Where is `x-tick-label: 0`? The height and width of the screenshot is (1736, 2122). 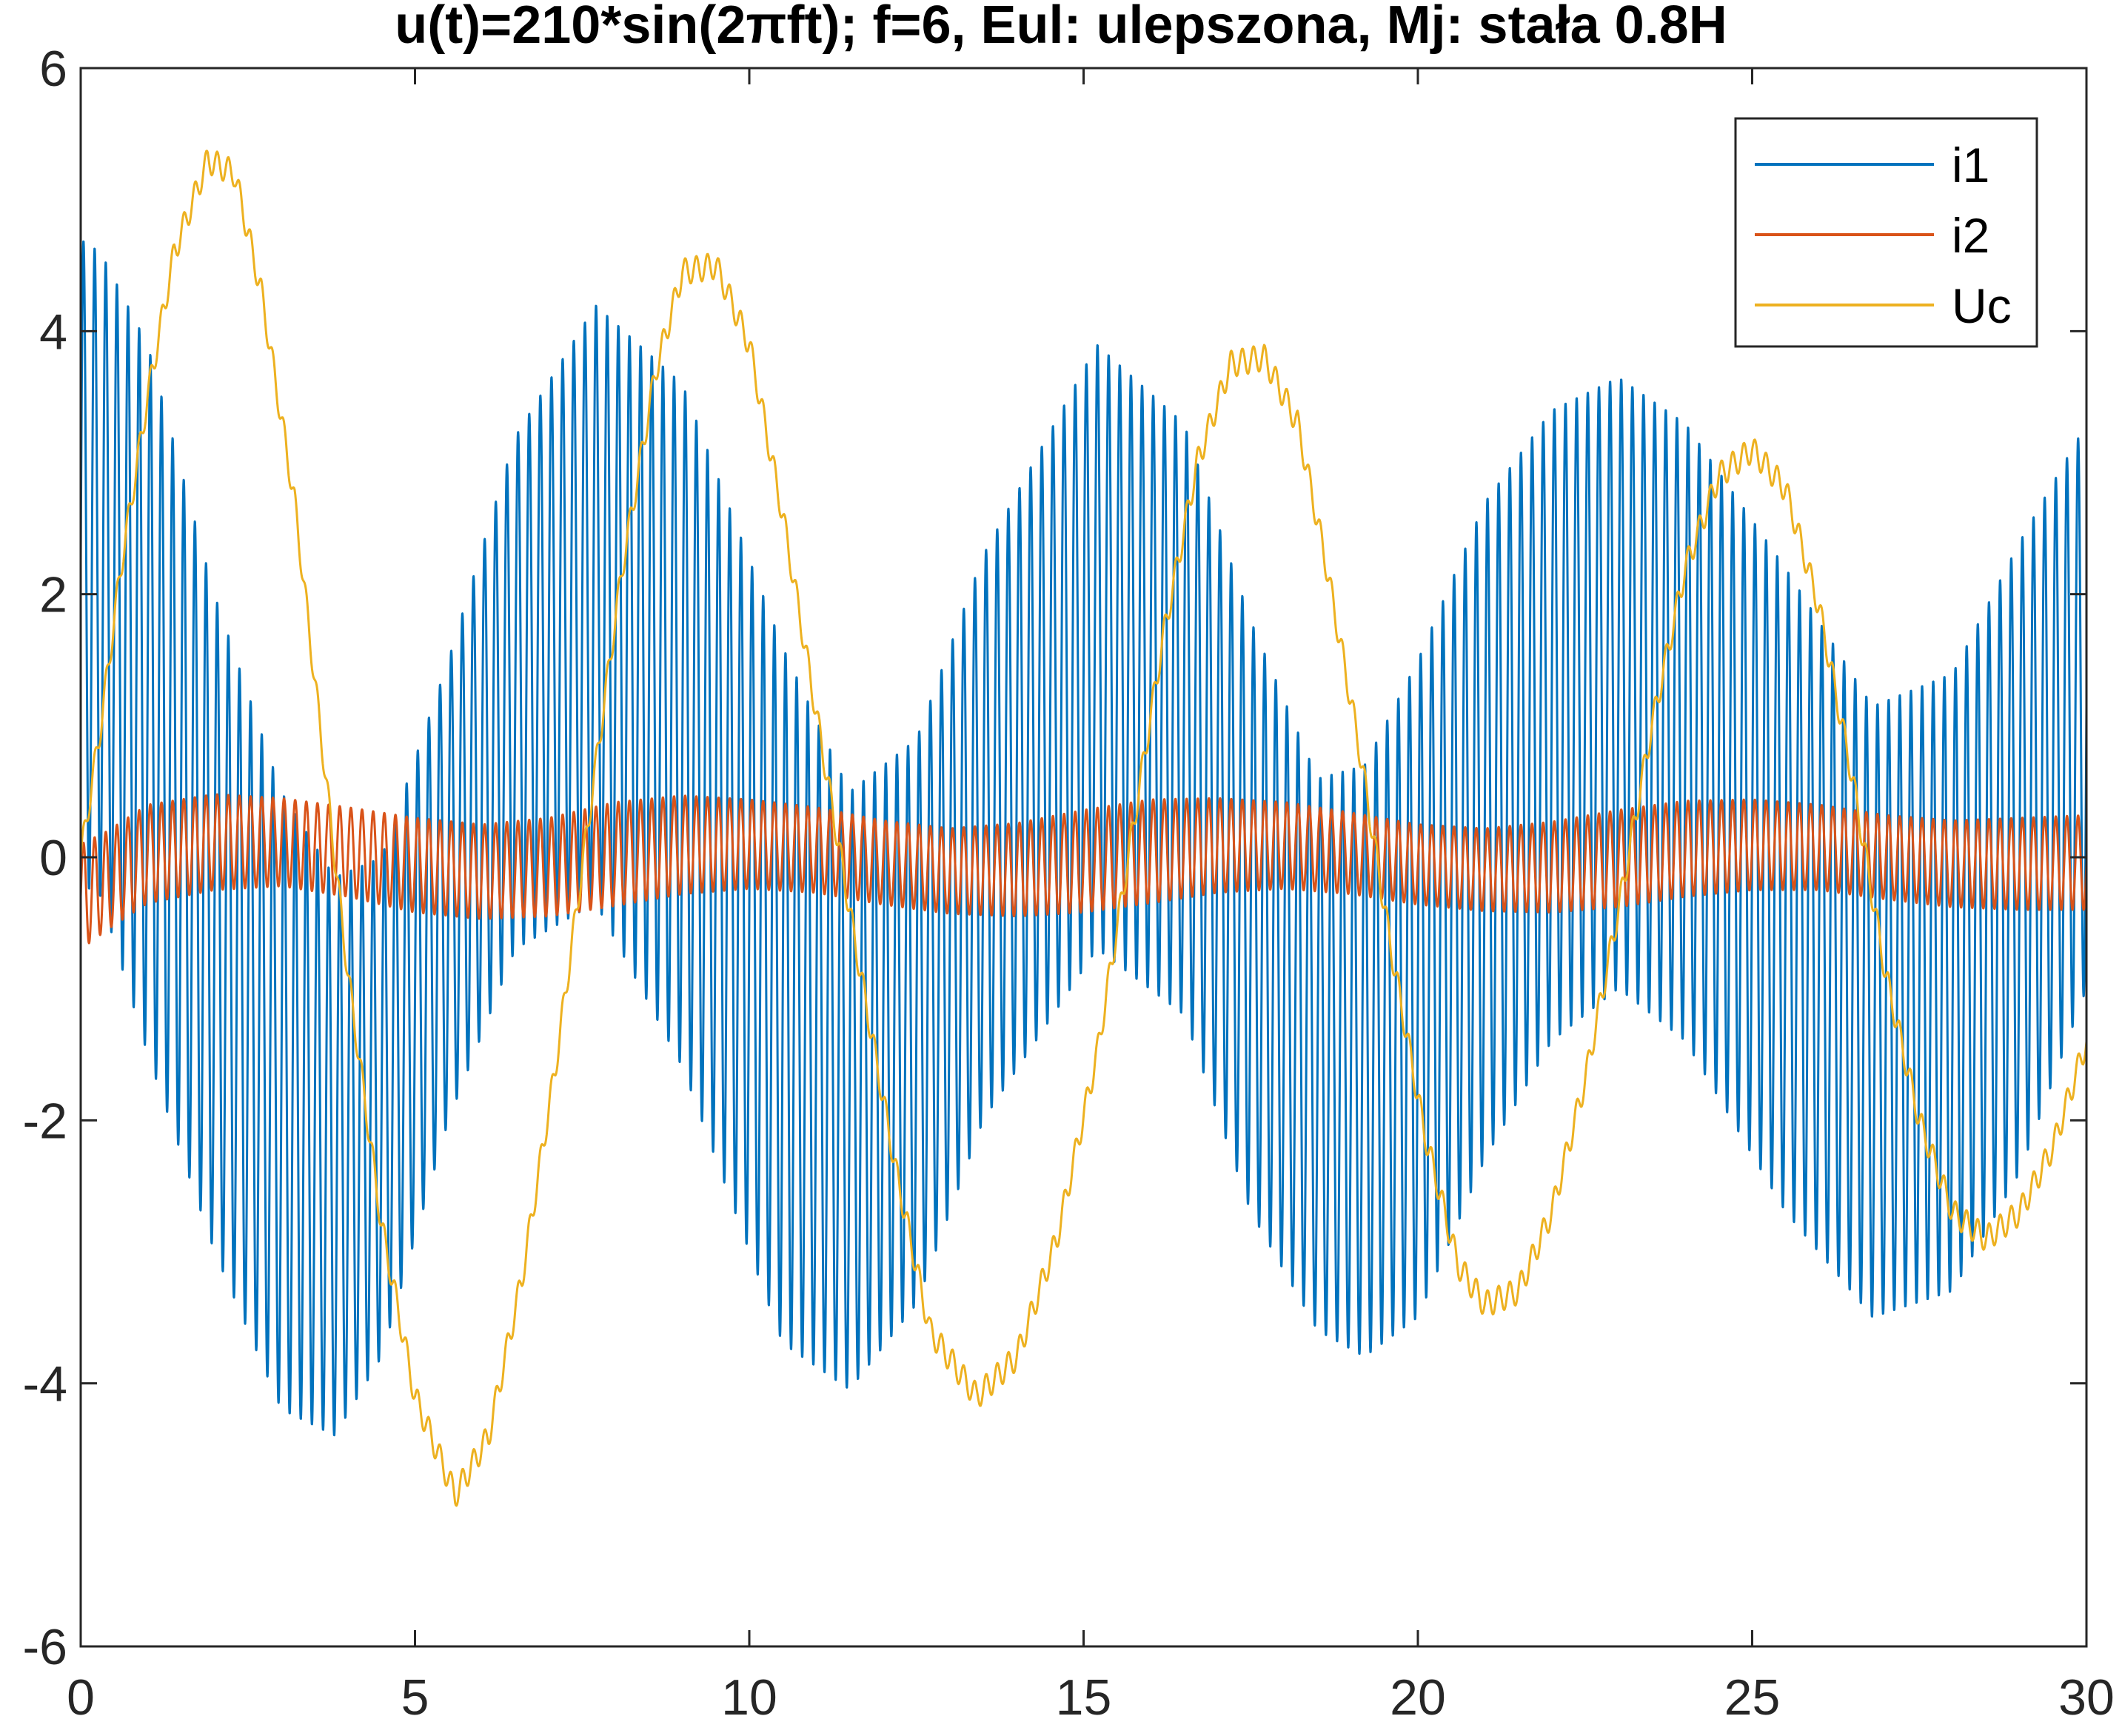
x-tick-label: 0 is located at coordinates (81, 1697).